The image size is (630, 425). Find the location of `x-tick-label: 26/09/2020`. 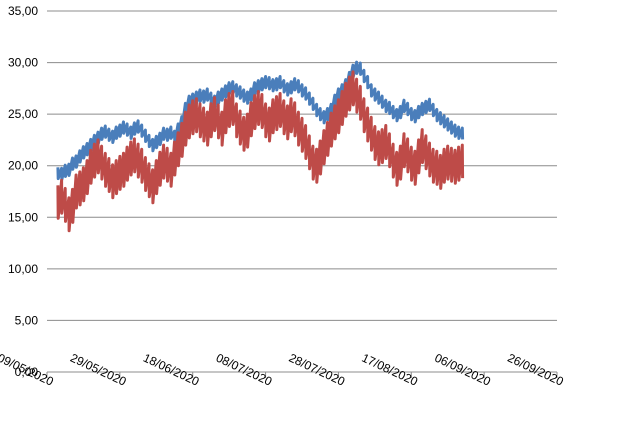

x-tick-label: 26/09/2020 is located at coordinates (535, 370).